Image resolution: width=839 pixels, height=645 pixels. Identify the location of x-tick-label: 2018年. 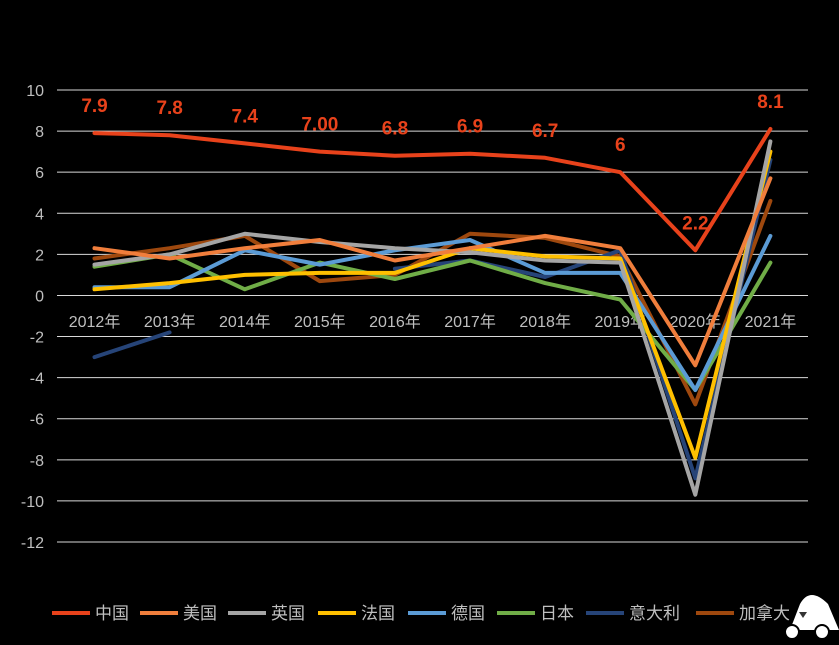
(545, 322).